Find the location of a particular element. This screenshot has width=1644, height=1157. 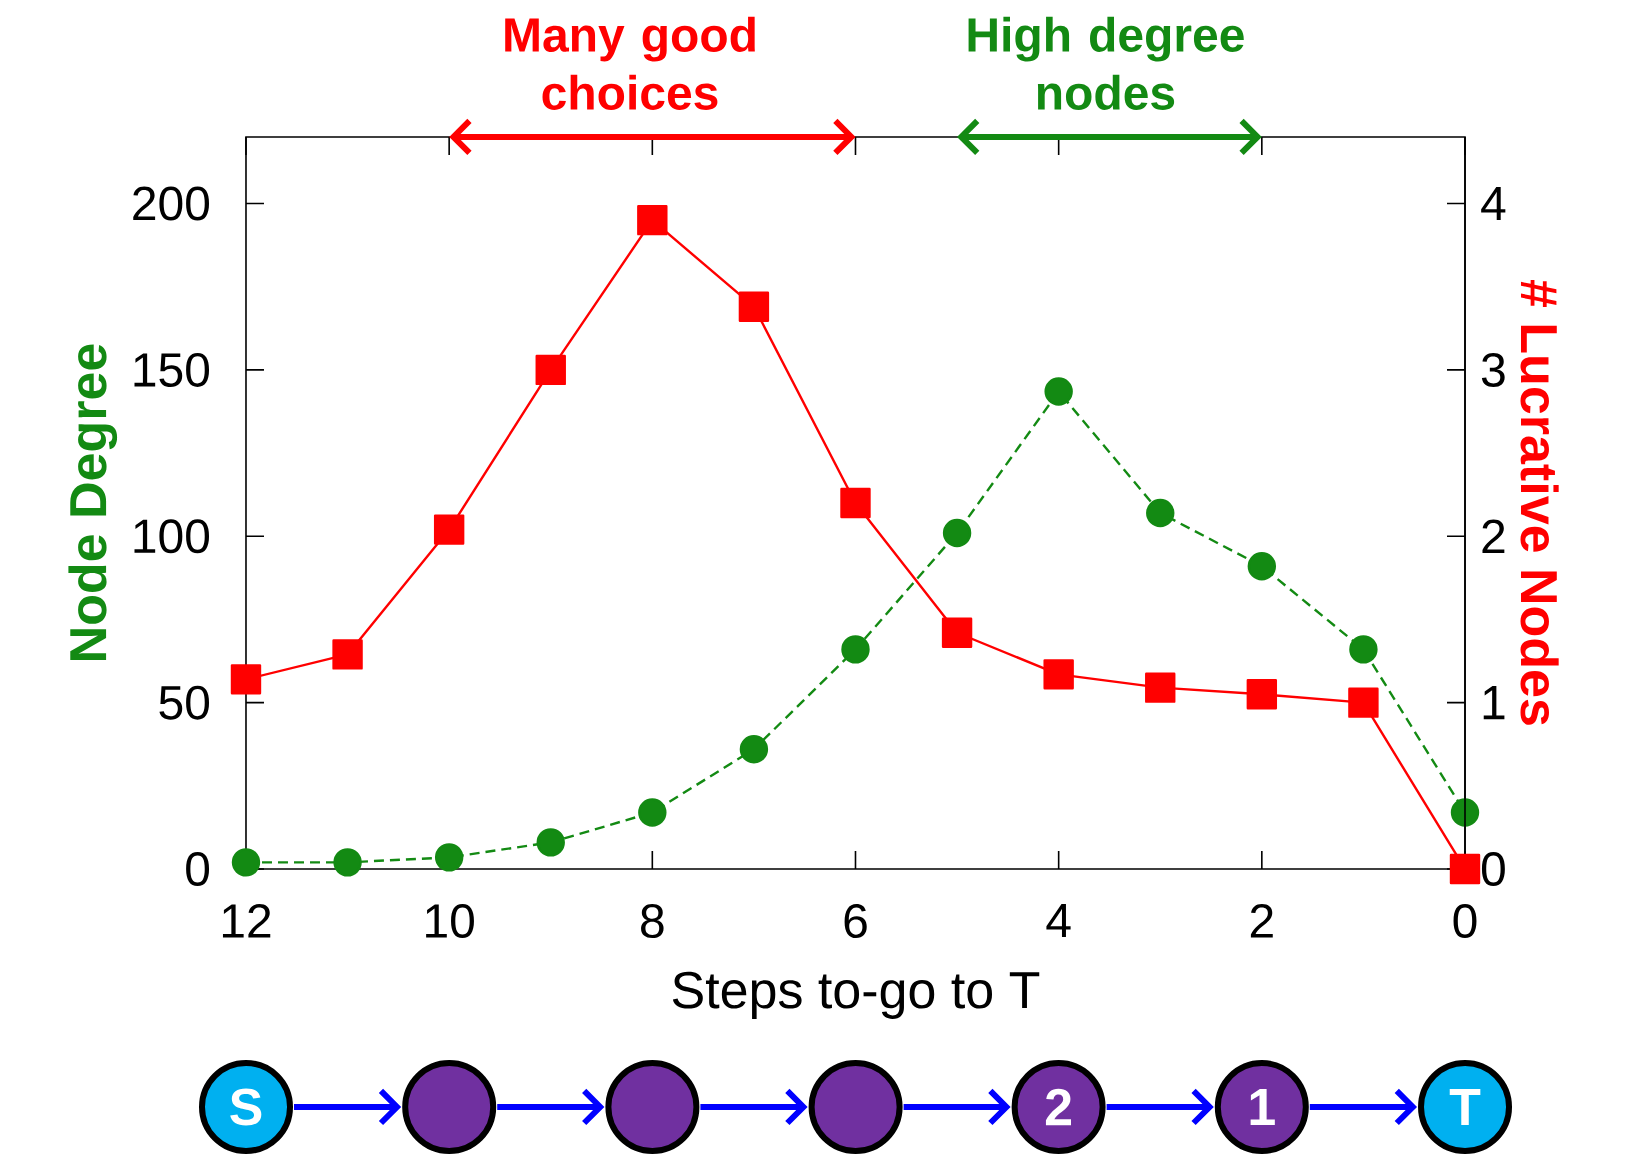

y-tick-label: 100 is located at coordinates (172, 536).